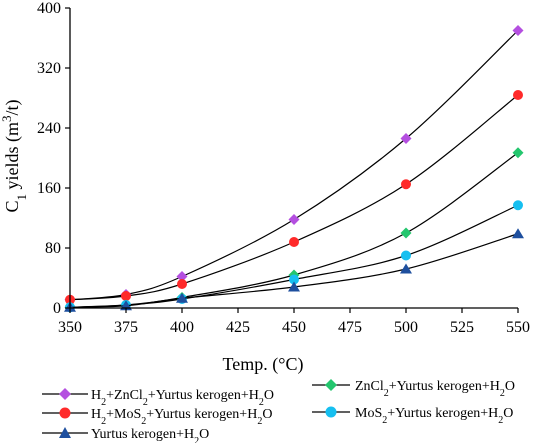 This screenshot has width=533, height=443. Describe the element at coordinates (263, 364) in the screenshot. I see `x-axis-title: Temp. (°C)` at that location.